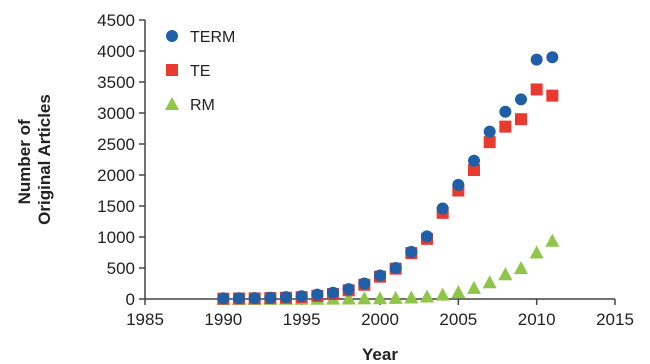 This screenshot has width=650, height=364. What do you see at coordinates (537, 319) in the screenshot?
I see `x-tick-label: 2010` at bounding box center [537, 319].